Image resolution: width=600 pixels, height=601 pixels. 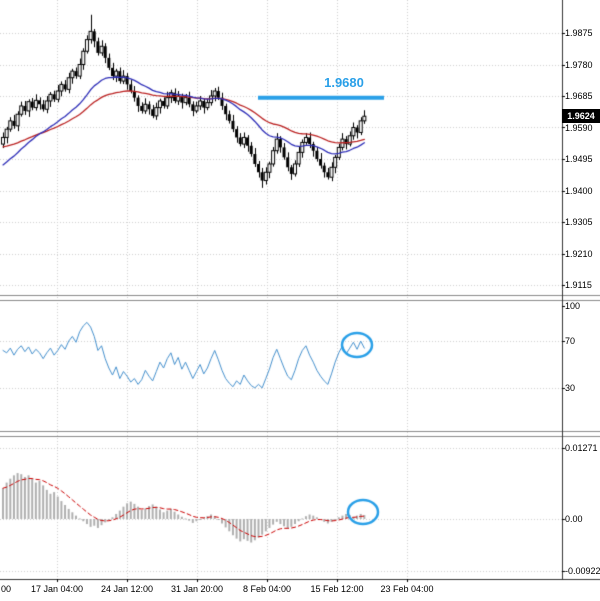 What do you see at coordinates (579, 127) in the screenshot?
I see `price-axis-label: 1.9590` at bounding box center [579, 127].